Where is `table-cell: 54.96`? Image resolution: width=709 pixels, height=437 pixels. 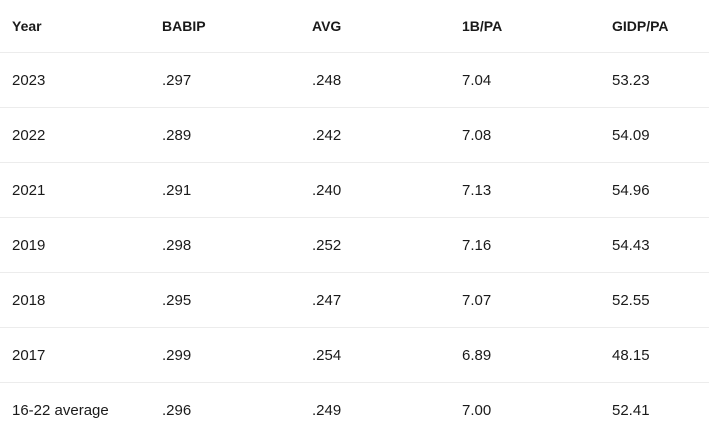 table-cell: 54.96 is located at coordinates (654, 190).